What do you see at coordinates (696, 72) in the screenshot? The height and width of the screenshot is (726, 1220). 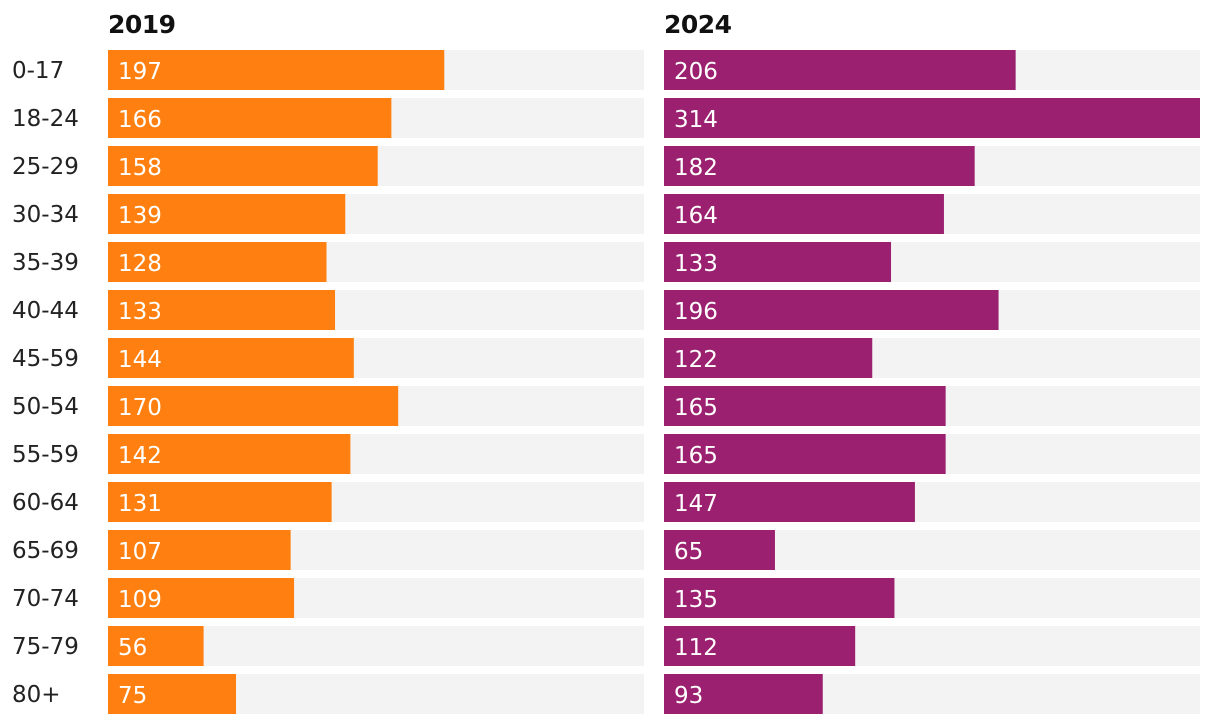 I see `data-label-2024-0-17: 206` at bounding box center [696, 72].